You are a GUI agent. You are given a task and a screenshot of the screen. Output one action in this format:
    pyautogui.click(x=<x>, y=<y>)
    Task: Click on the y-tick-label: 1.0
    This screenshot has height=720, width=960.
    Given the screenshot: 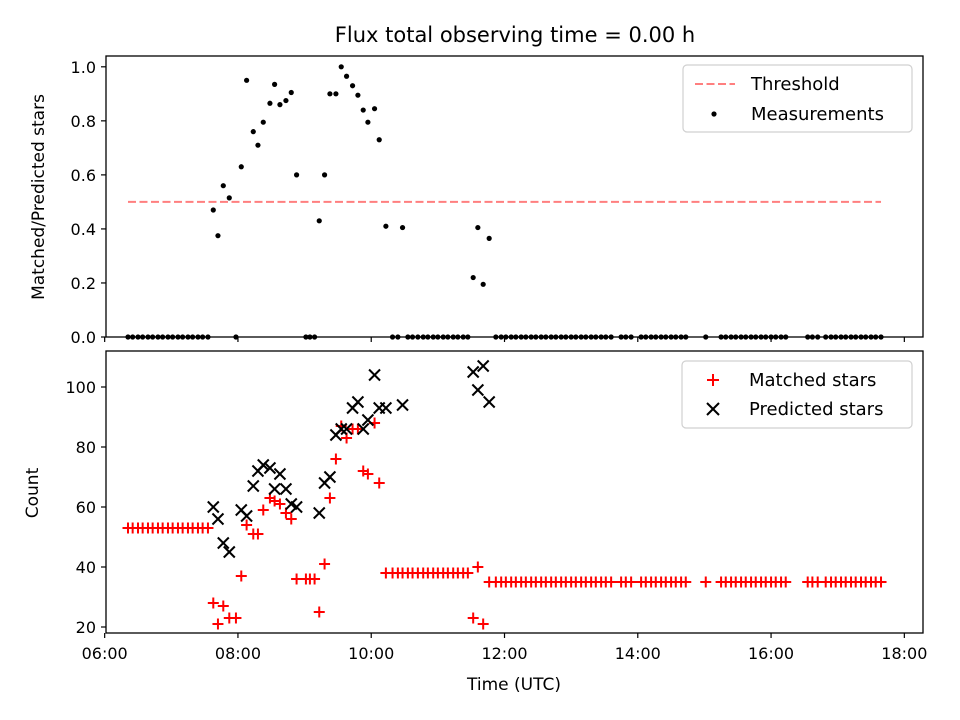 What is the action you would take?
    pyautogui.click(x=83, y=67)
    